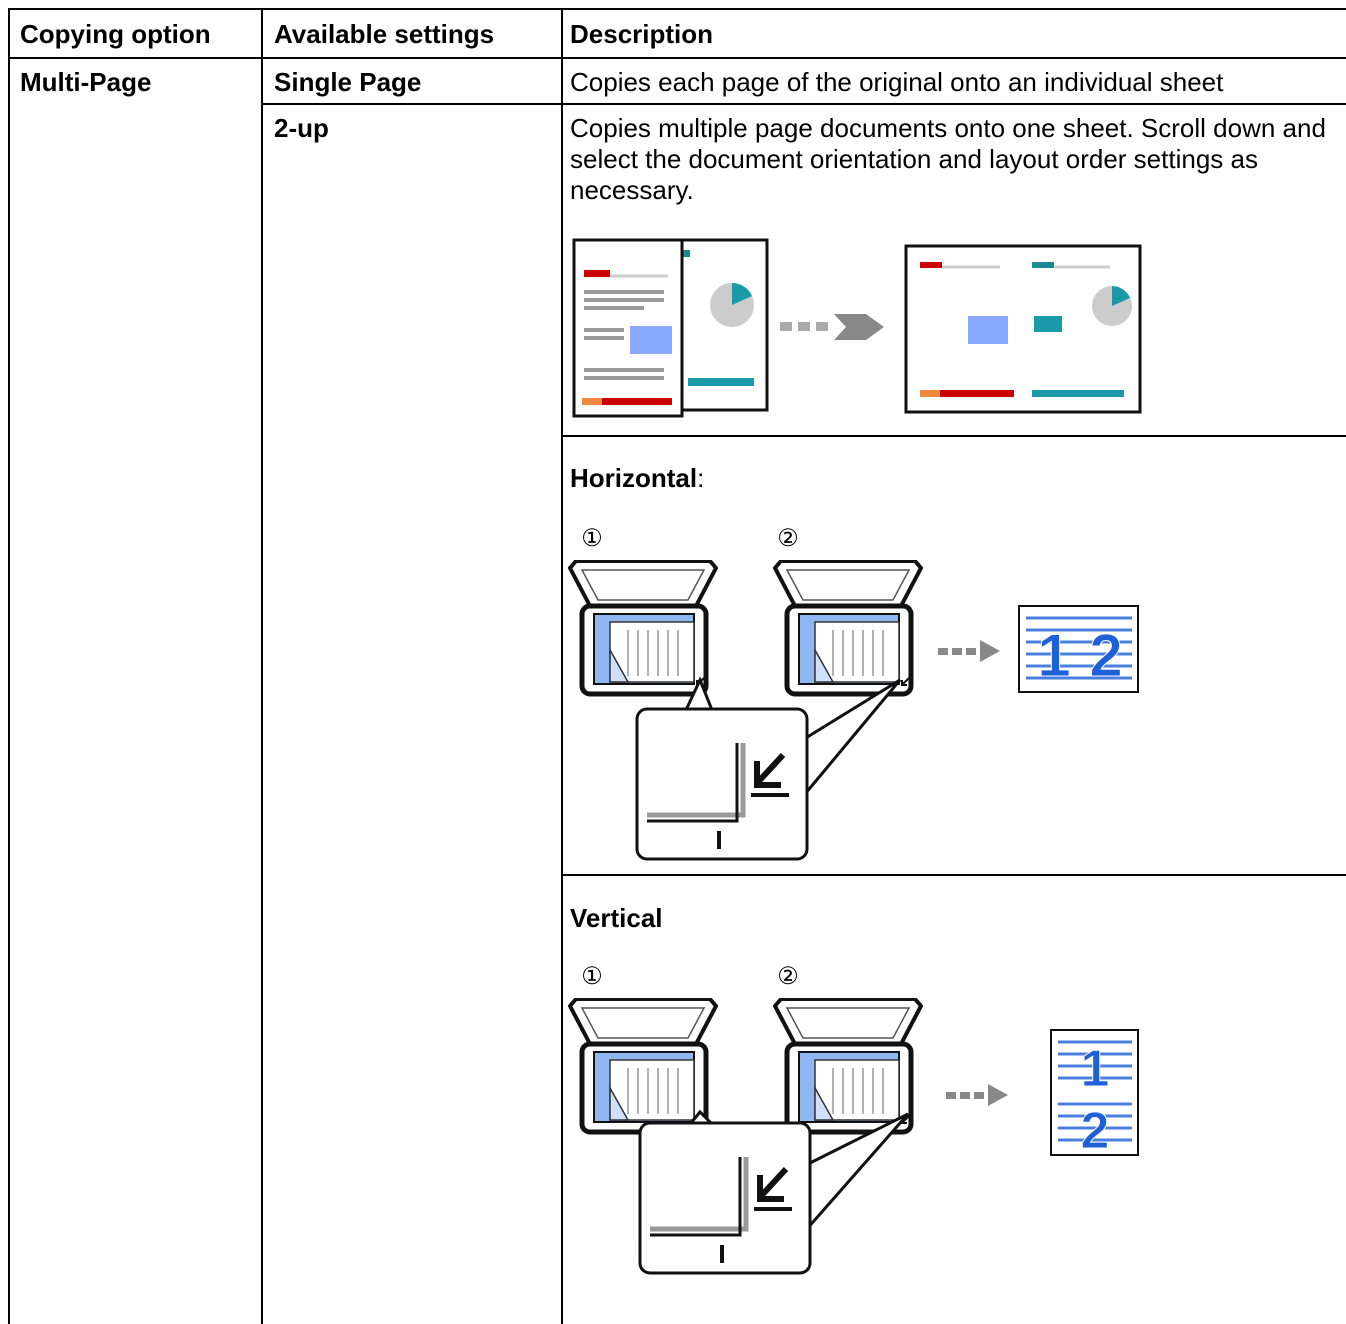  What do you see at coordinates (854, 1136) in the screenshot?
I see `vertical-illustration` at bounding box center [854, 1136].